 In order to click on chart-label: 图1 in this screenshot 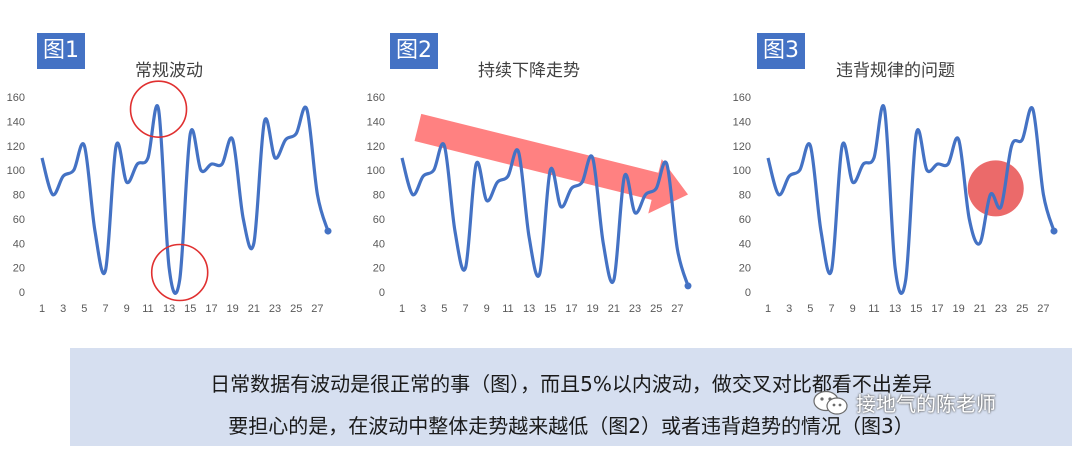, I will do `click(61, 51)`.